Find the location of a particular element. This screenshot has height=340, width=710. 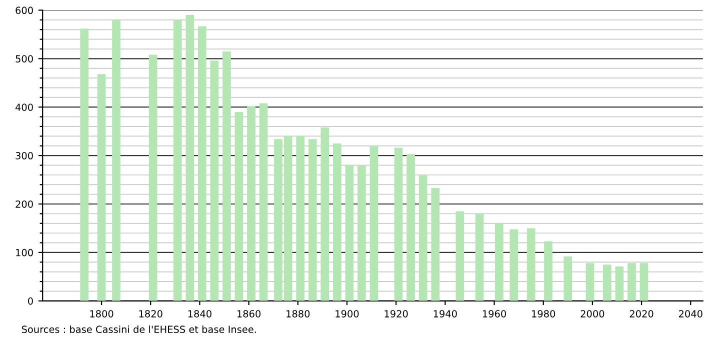

source-note: Sources : base Cassini de l'EHESS et base Insee. is located at coordinates (139, 329).